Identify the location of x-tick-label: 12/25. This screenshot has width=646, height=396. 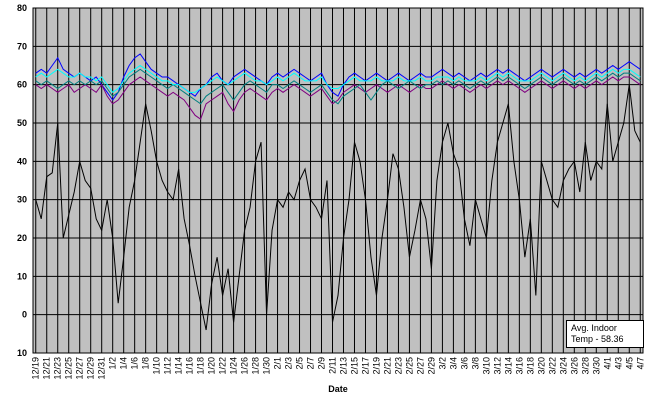
(69, 368).